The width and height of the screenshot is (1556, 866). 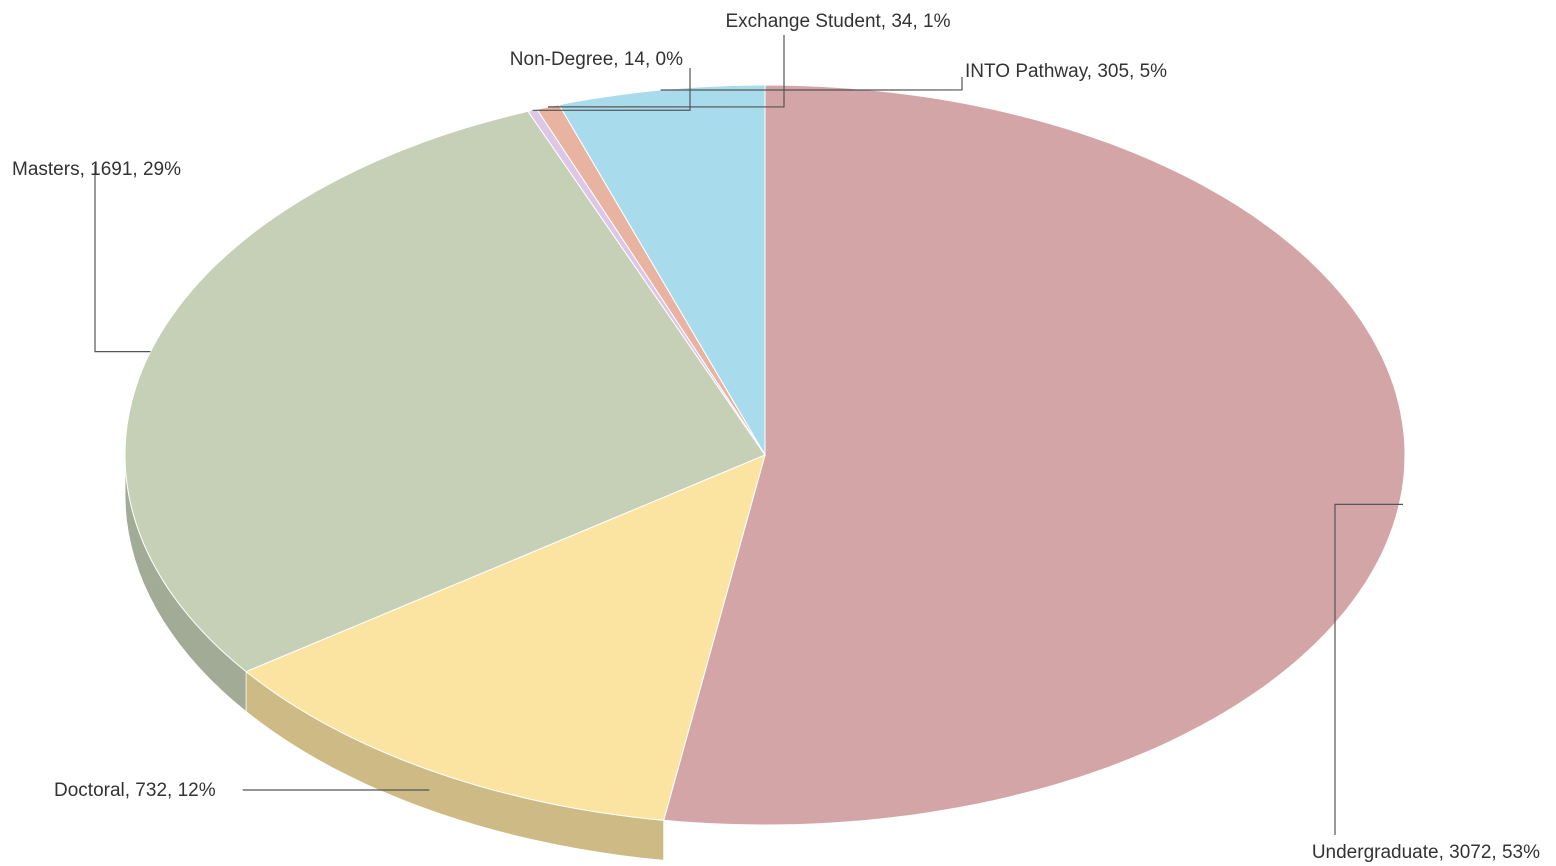 I want to click on leader-line-exchange-student, so click(x=666, y=71).